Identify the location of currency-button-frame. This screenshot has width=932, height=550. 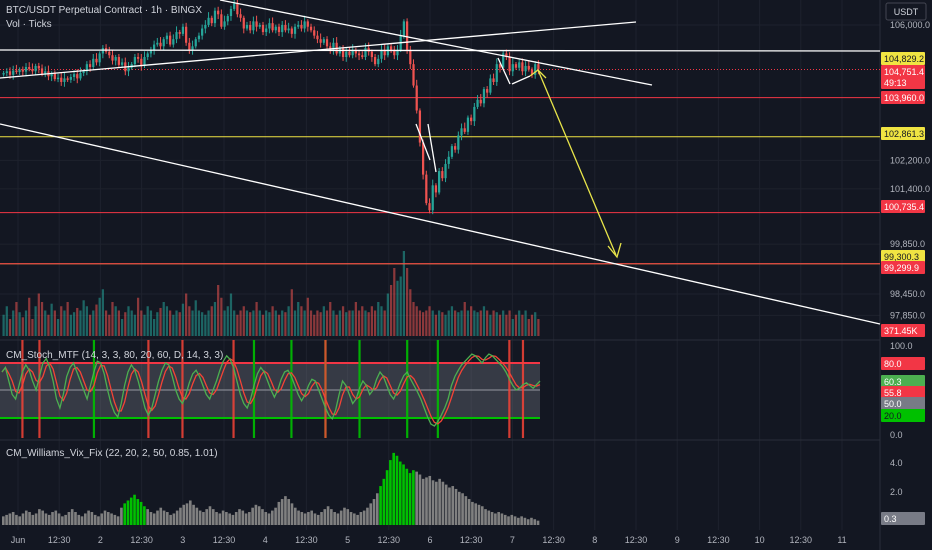
(906, 11).